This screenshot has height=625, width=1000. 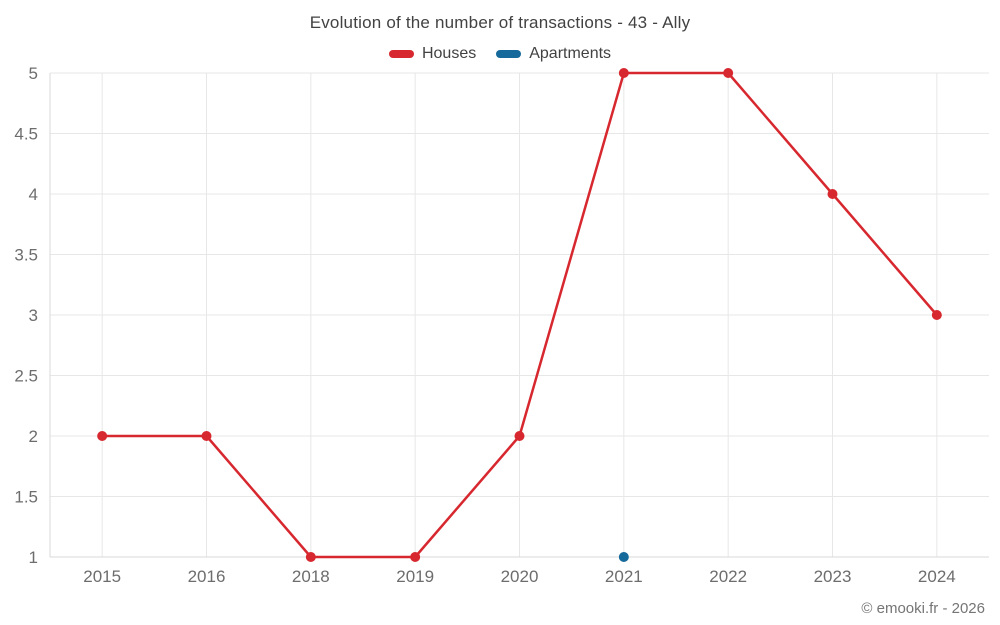 What do you see at coordinates (728, 73) in the screenshot?
I see `data-point-houses-2022` at bounding box center [728, 73].